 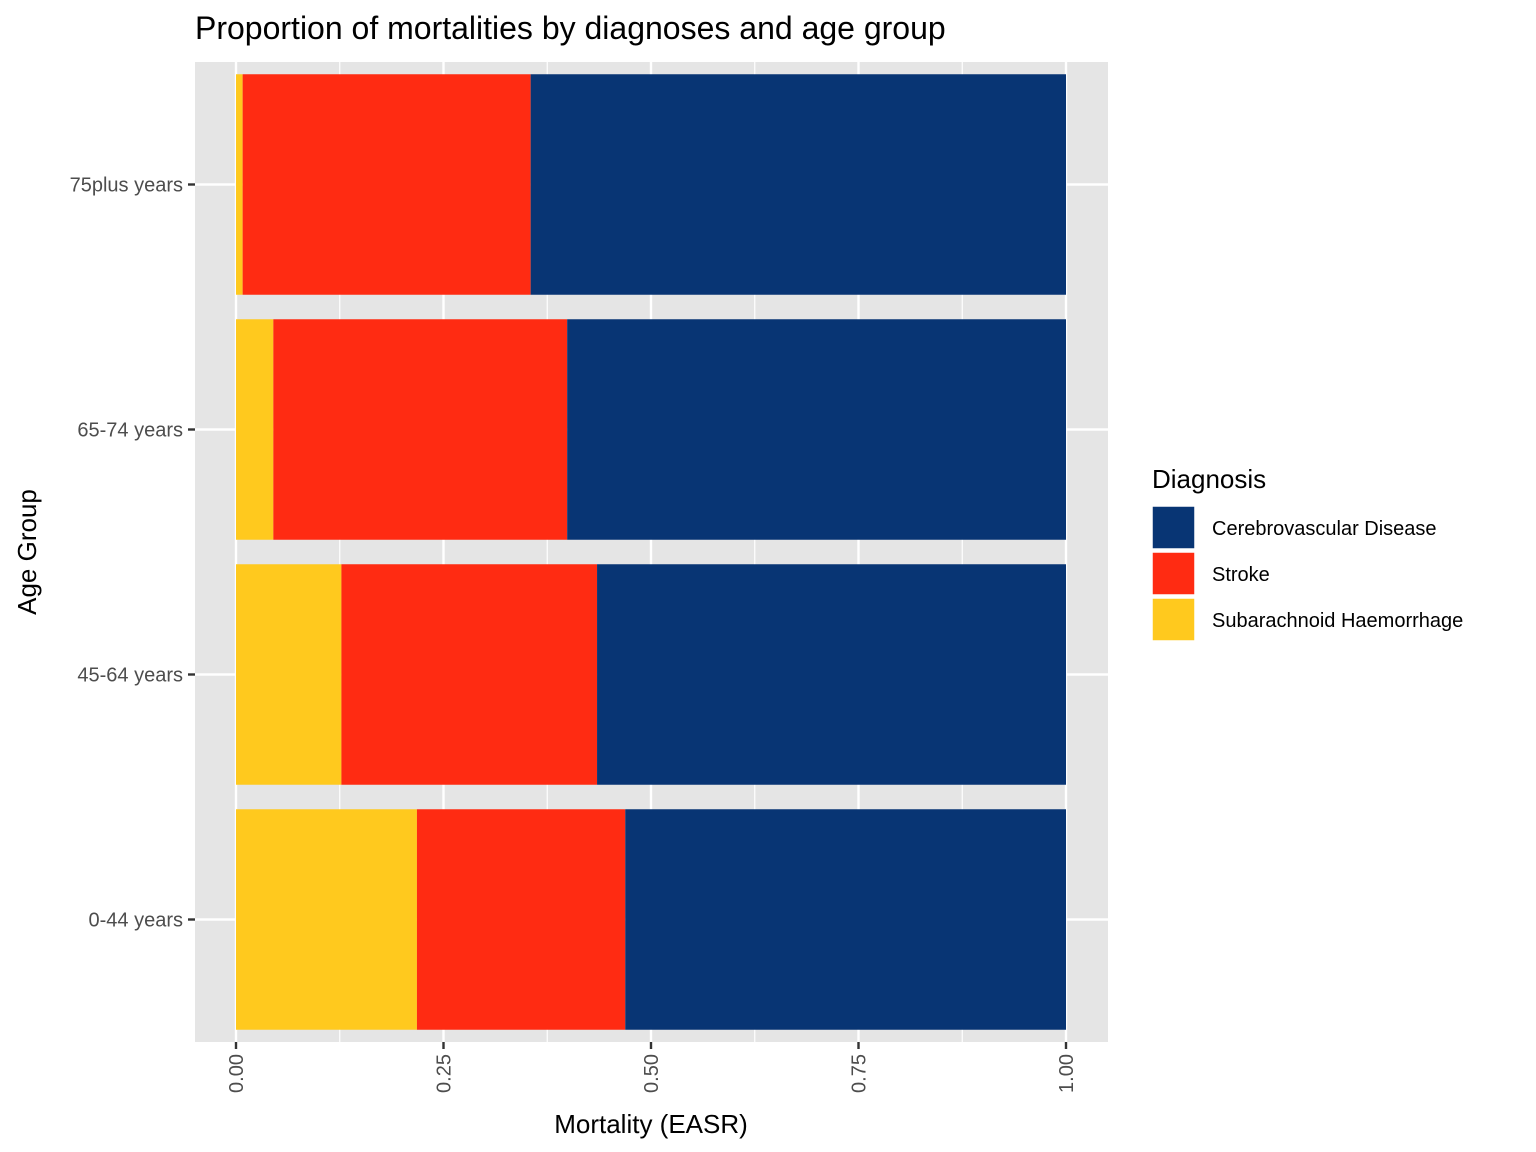 What do you see at coordinates (860, 1073) in the screenshot?
I see `x-tick-label: 0.75` at bounding box center [860, 1073].